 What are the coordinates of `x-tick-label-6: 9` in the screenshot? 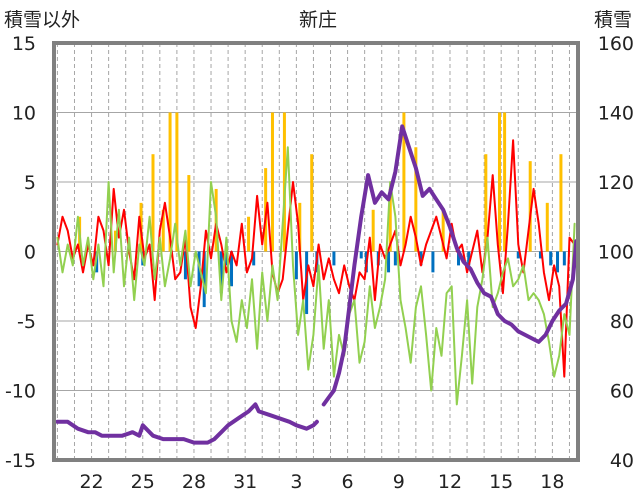 It's located at (399, 482).